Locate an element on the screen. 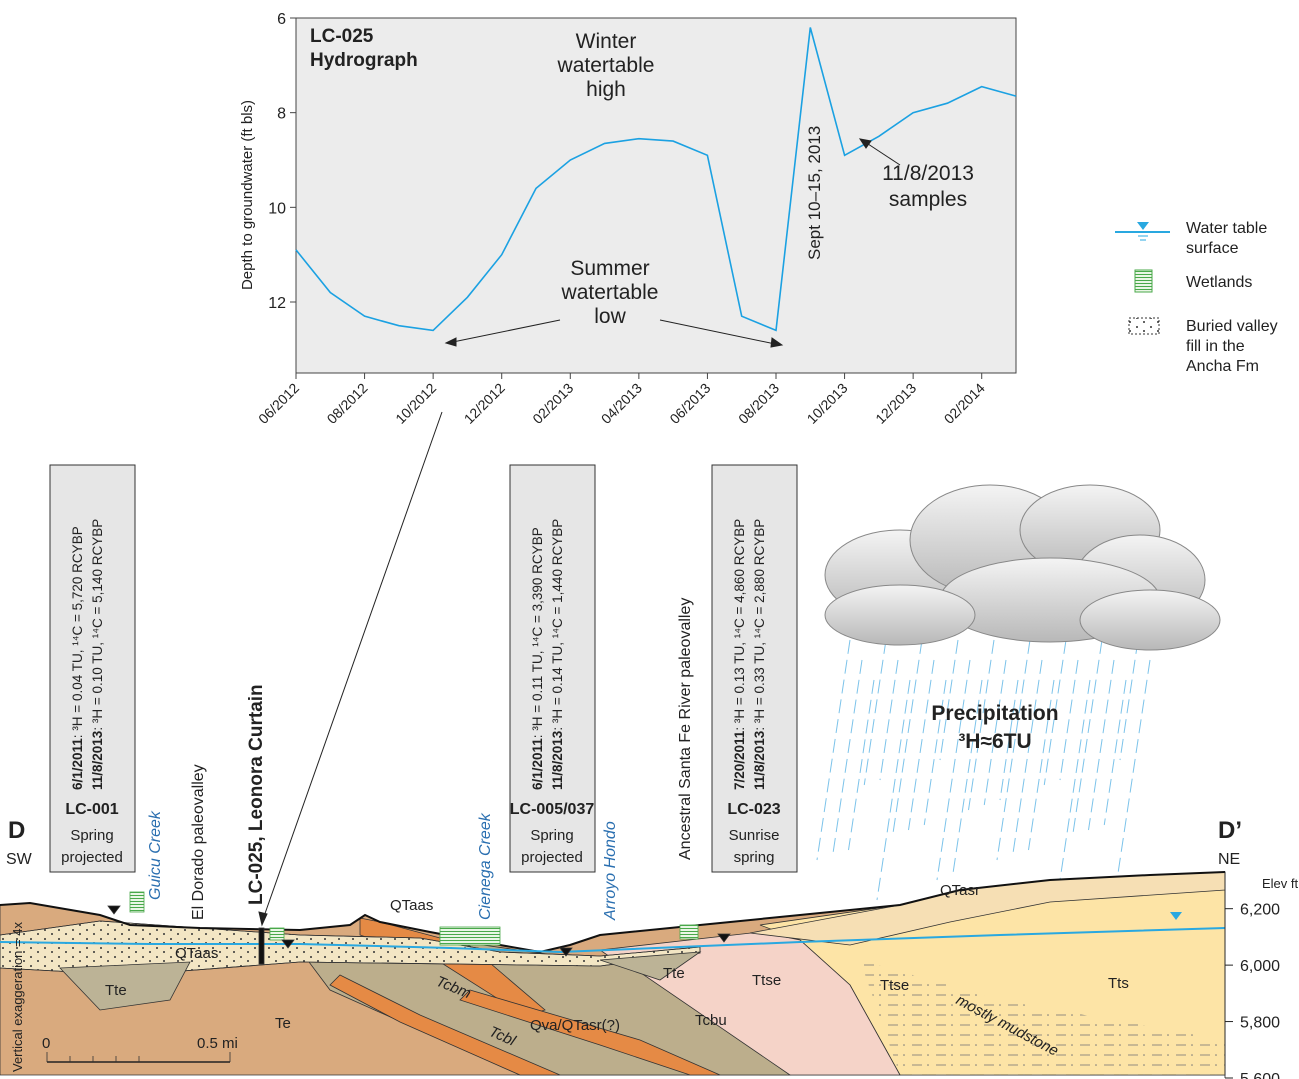  paleovalley-label: El Dorado paleovalley is located at coordinates (198, 842).